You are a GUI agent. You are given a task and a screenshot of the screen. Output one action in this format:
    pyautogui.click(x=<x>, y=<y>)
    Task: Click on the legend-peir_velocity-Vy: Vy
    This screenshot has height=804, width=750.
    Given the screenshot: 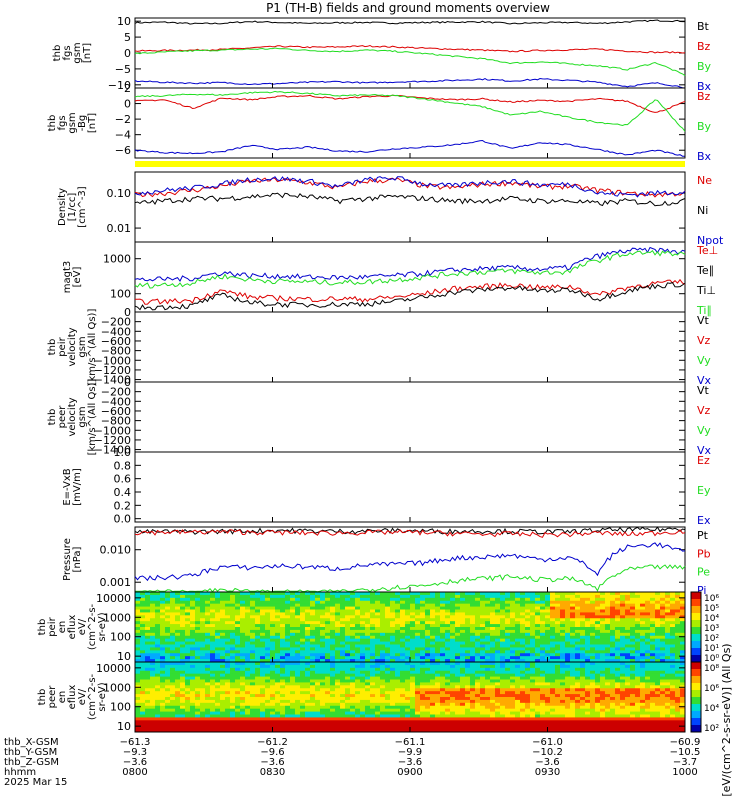 What is the action you would take?
    pyautogui.click(x=704, y=360)
    